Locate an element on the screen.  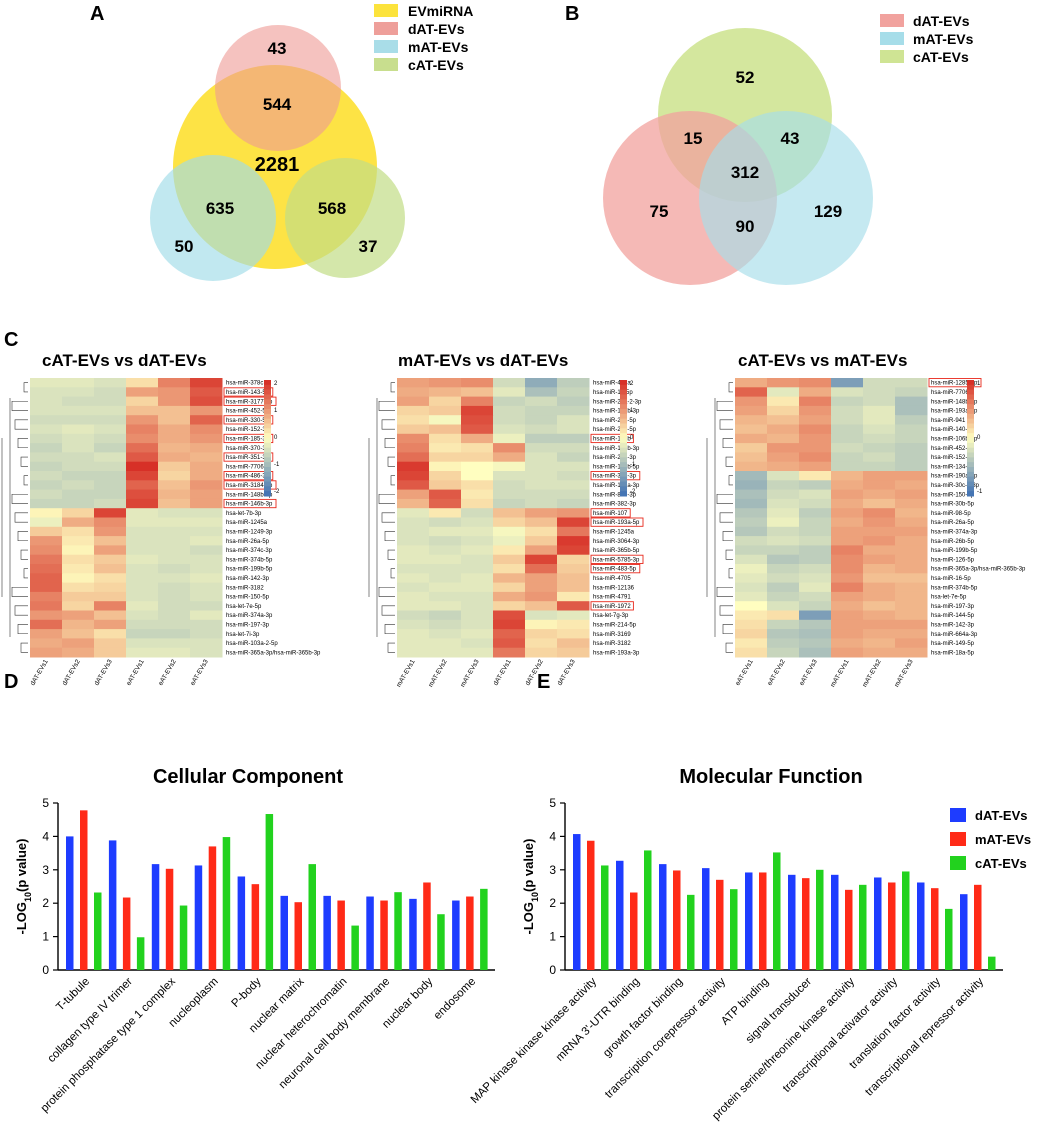
colorbar-tick: 1 is located at coordinates (276, 411).